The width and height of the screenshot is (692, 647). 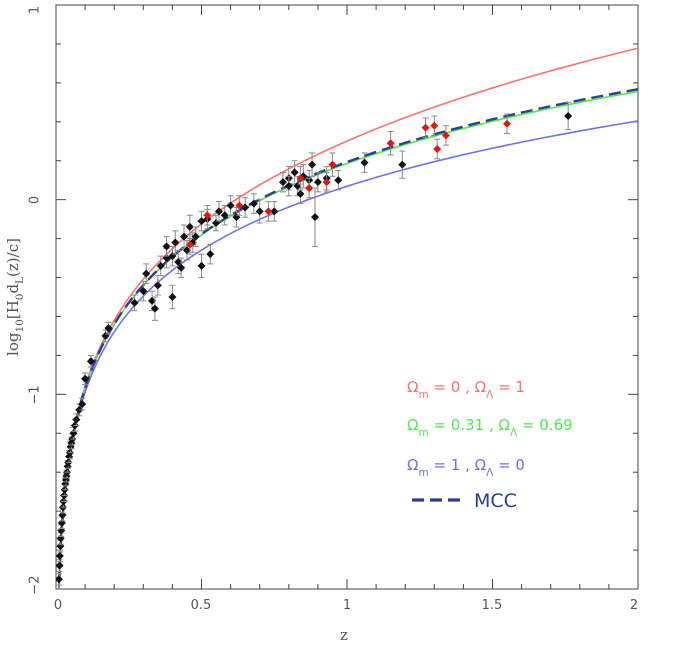 What do you see at coordinates (15, 297) in the screenshot?
I see `y-axis-label: log10[H0dL(z)/c]` at bounding box center [15, 297].